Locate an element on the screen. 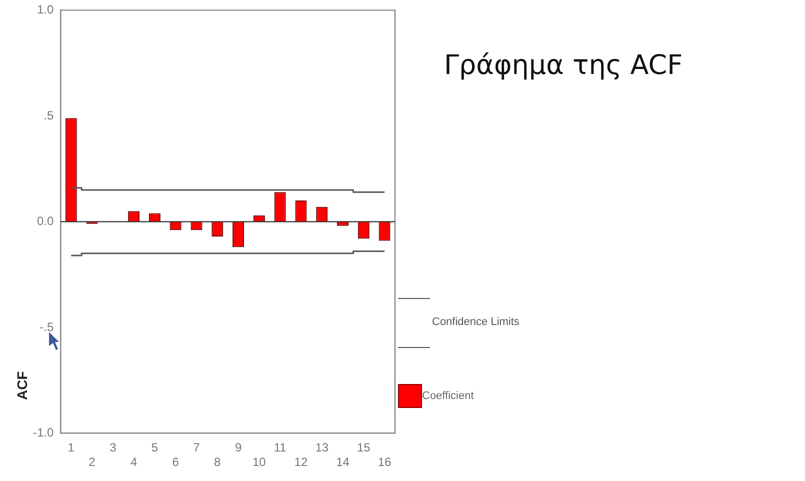 This screenshot has height=481, width=805. y-tick-label: 0.0 is located at coordinates (45, 221).